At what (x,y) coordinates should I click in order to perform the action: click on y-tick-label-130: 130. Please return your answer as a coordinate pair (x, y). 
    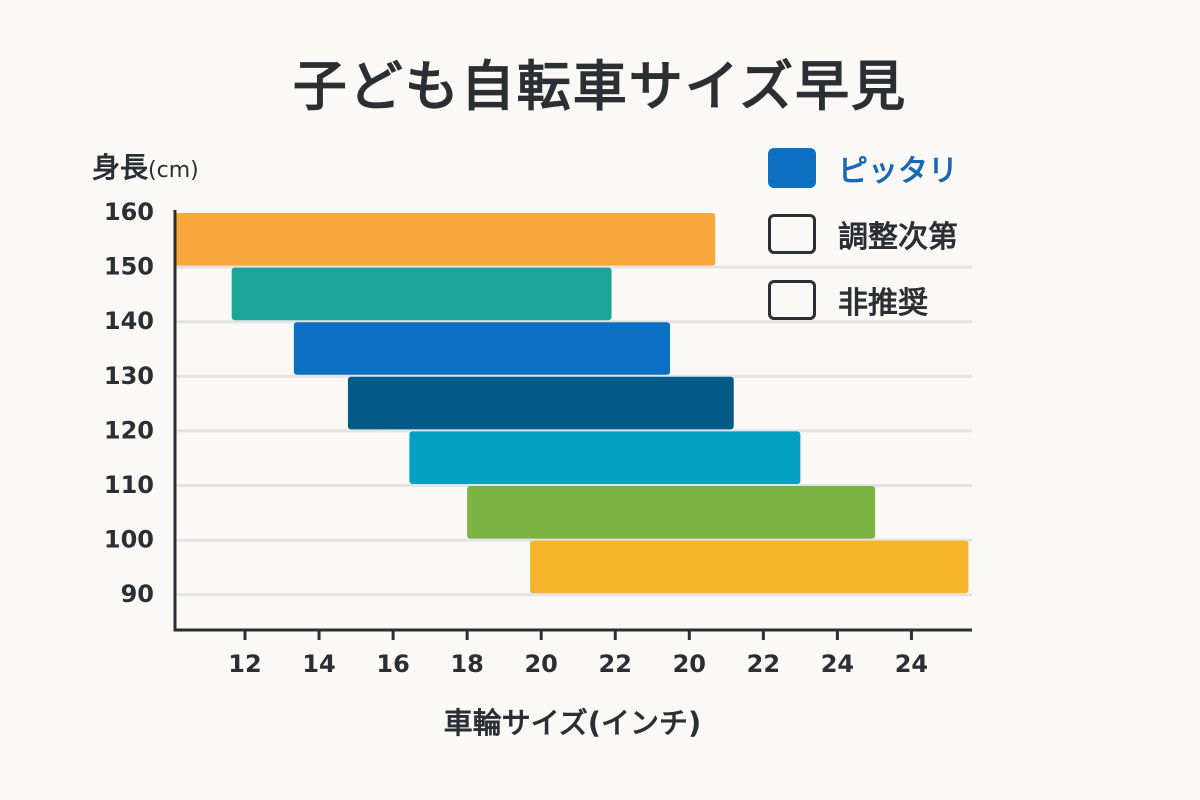
    Looking at the image, I should click on (129, 376).